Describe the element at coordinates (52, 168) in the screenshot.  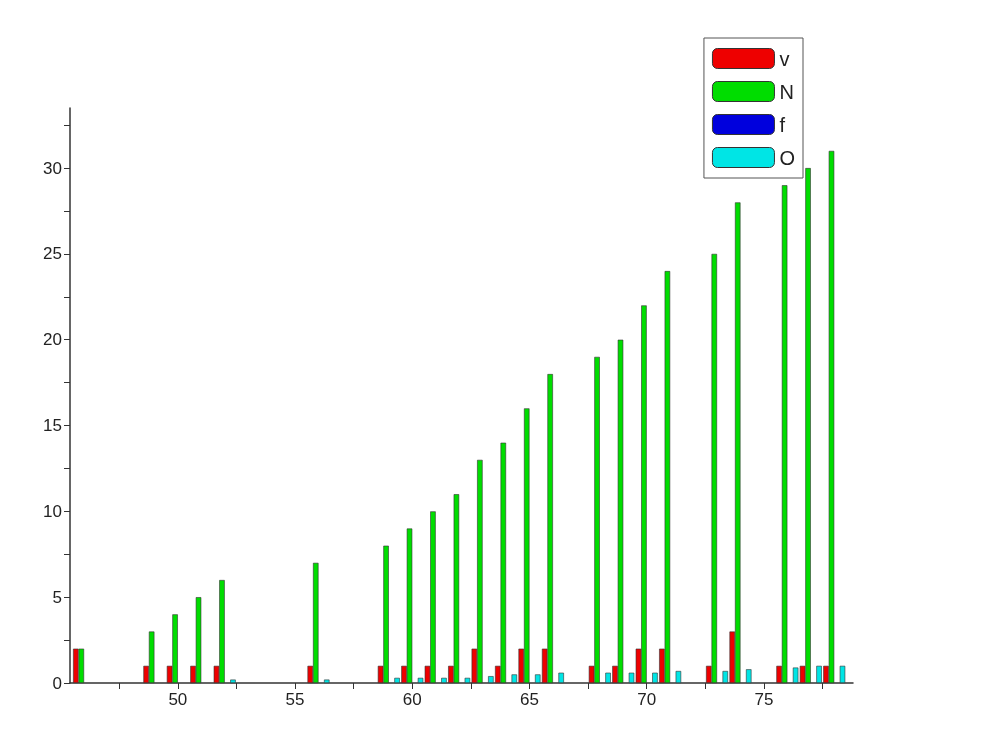
I see `y-tick-label: 30` at that location.